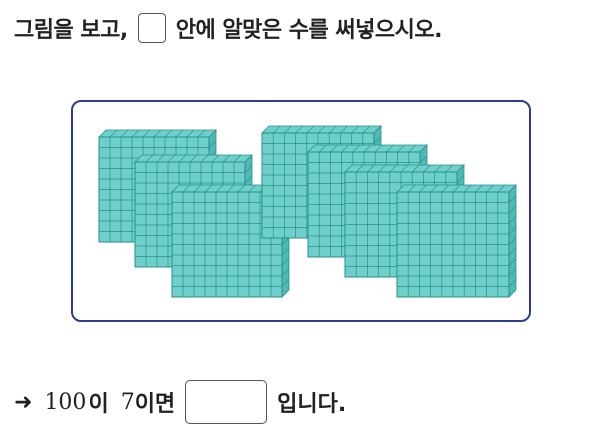 The width and height of the screenshot is (610, 424). Describe the element at coordinates (71, 30) in the screenshot. I see `question-before-blank: 그림을 보고,` at that location.